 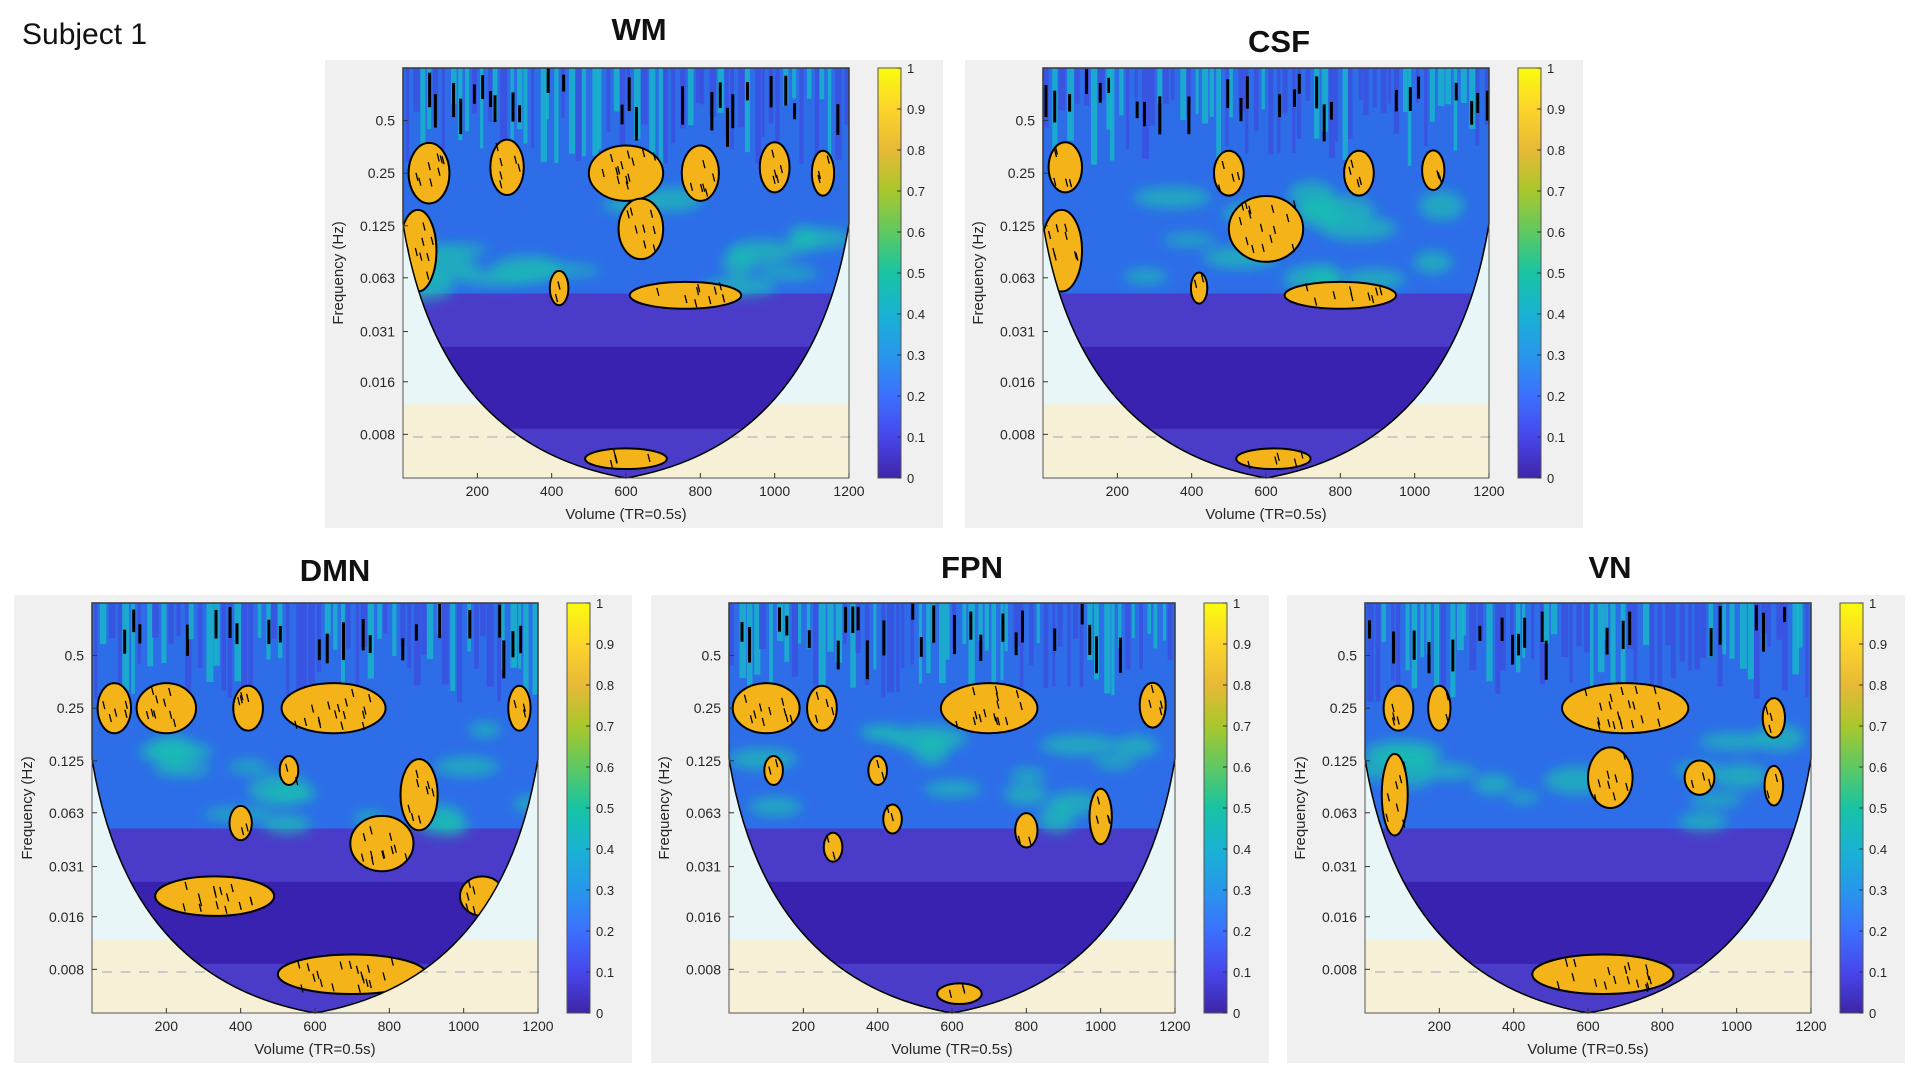 What do you see at coordinates (627, 117) in the screenshot?
I see `high-frequency-streaks` at bounding box center [627, 117].